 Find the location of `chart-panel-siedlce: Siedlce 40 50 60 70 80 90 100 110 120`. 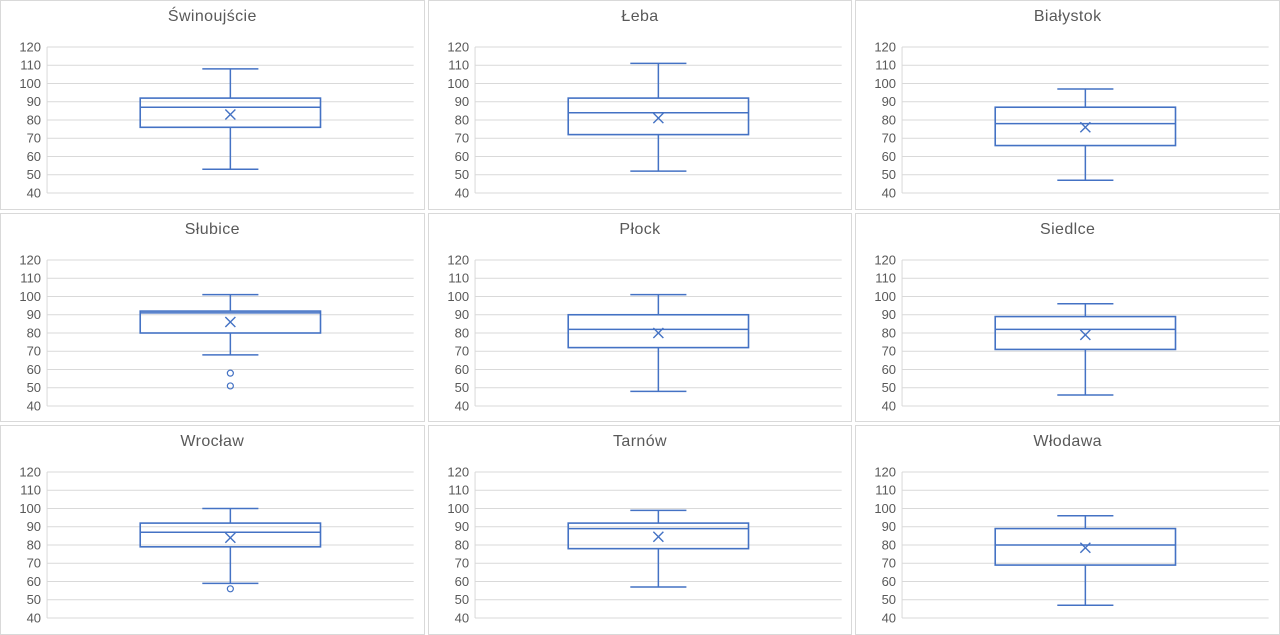

chart-panel-siedlce: Siedlce 40 50 60 70 80 90 100 110 120 is located at coordinates (1067, 317).